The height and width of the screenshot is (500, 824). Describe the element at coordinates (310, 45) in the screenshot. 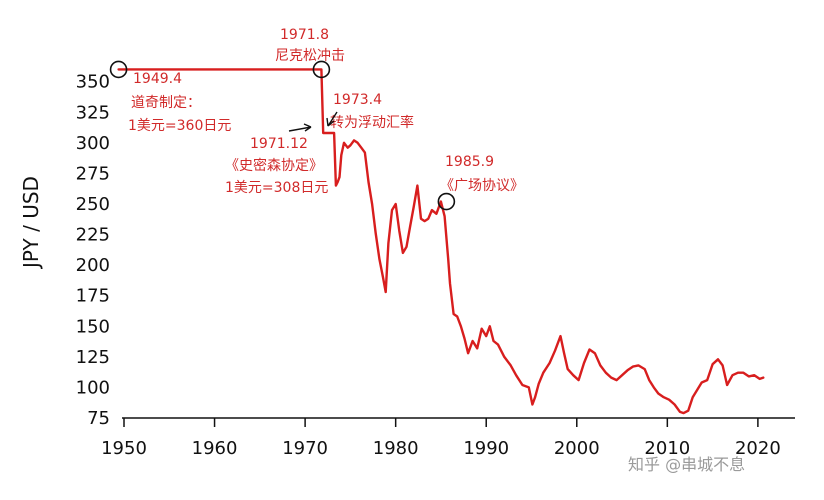

I see `annotation-1971-8: 1971.8 尼克松冲击` at that location.